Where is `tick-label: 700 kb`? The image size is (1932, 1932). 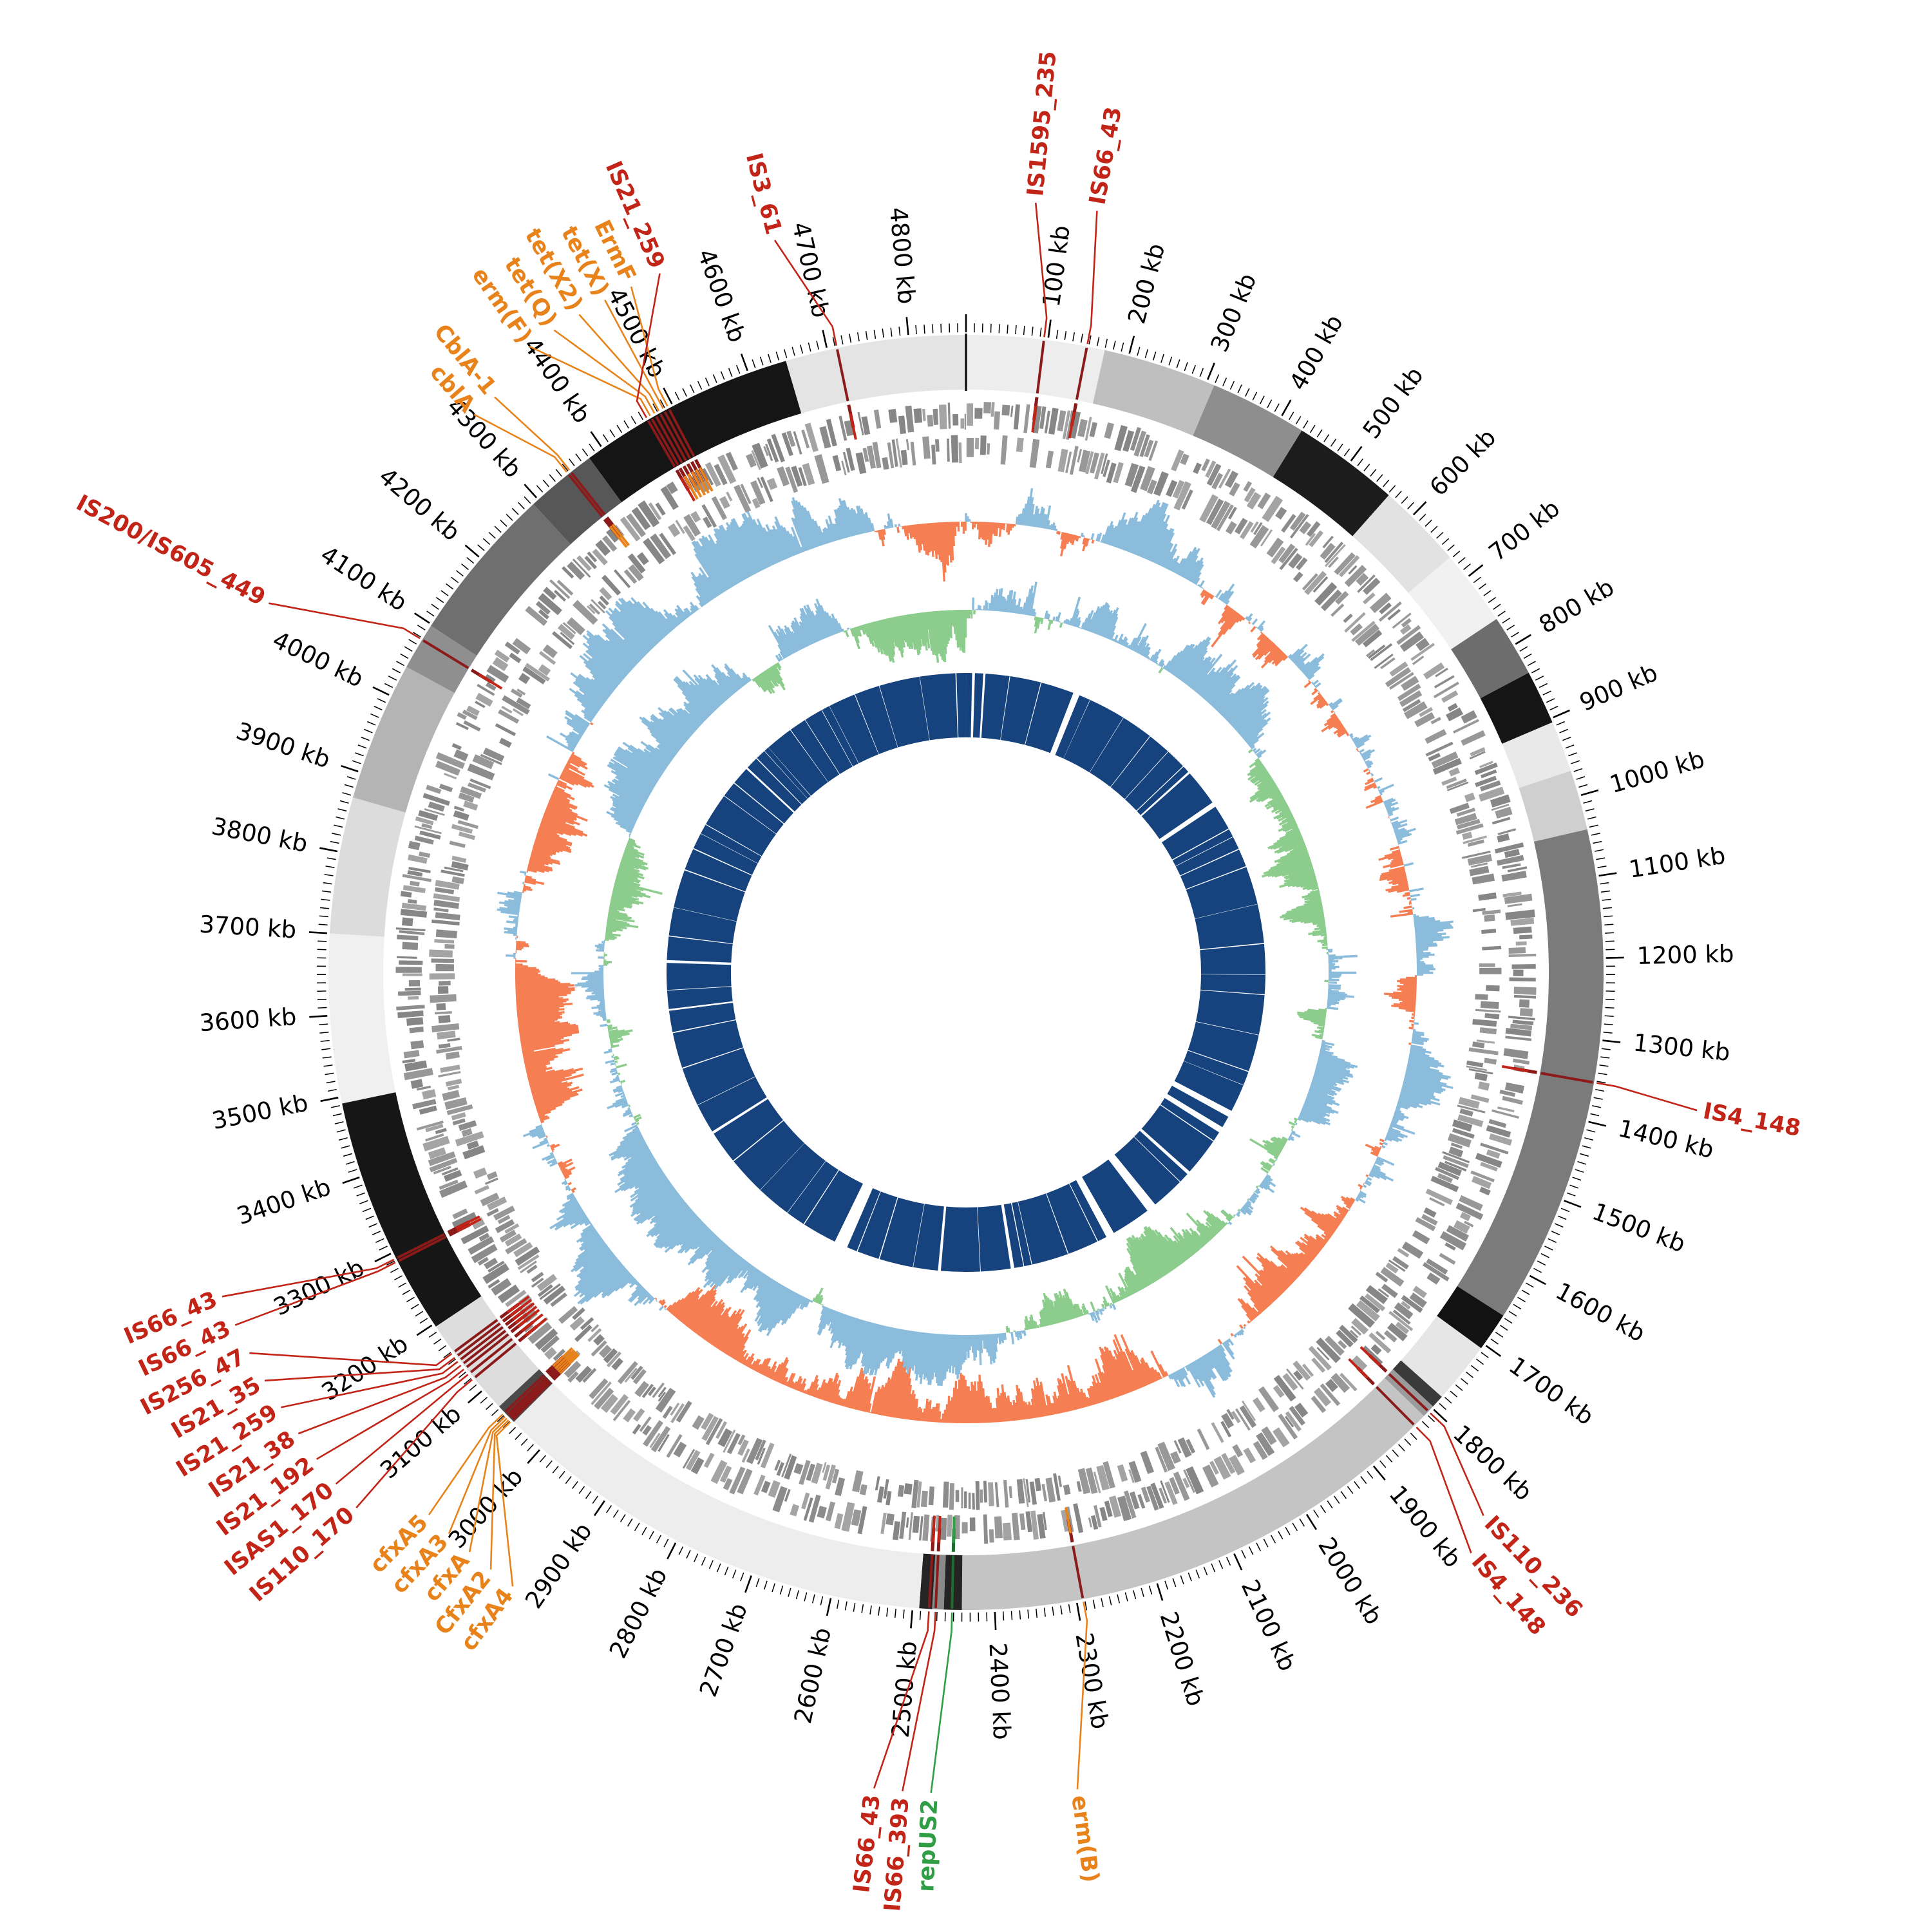 tick-label: 700 kb is located at coordinates (1525, 530).